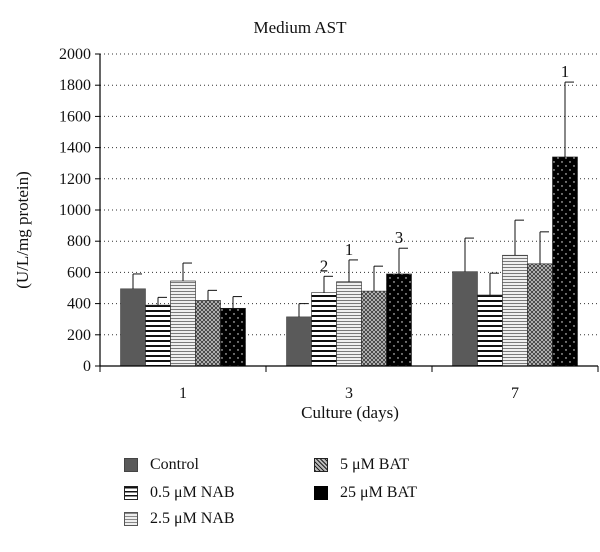  I want to click on legend-label-2-5-um-nab: 2.5 μM NAB, so click(192, 518).